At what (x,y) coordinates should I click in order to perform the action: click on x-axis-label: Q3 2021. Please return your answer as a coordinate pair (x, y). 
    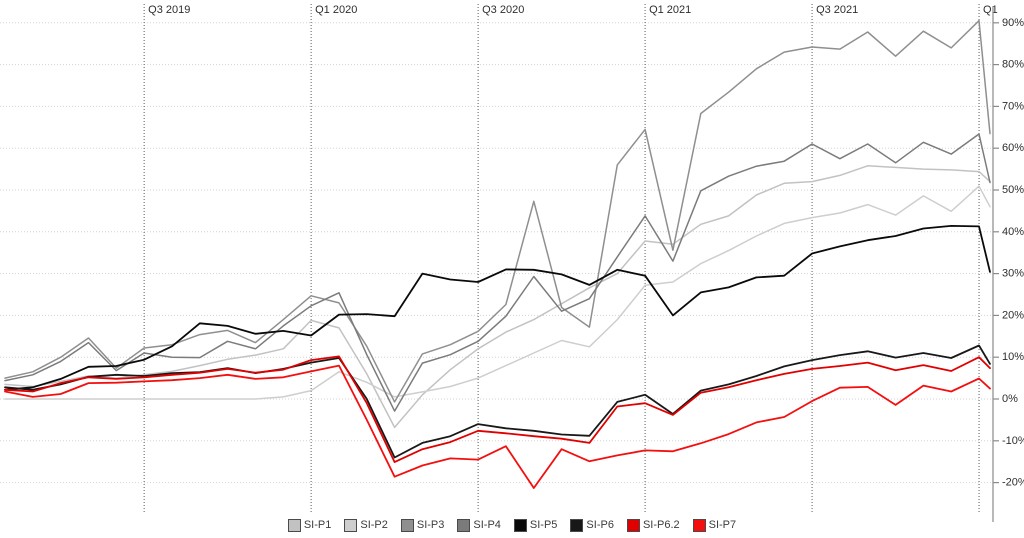
    Looking at the image, I should click on (837, 10).